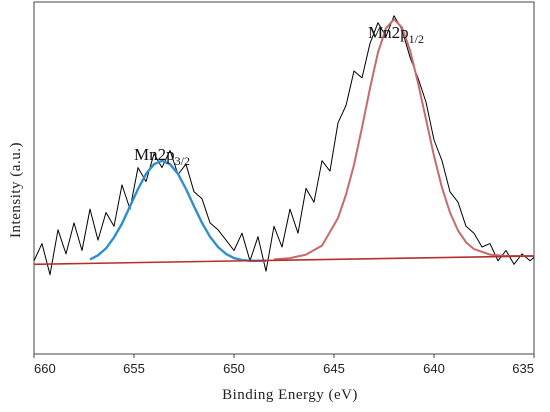 Image resolution: width=550 pixels, height=412 pixels. I want to click on x-tick-label: 640, so click(434, 368).